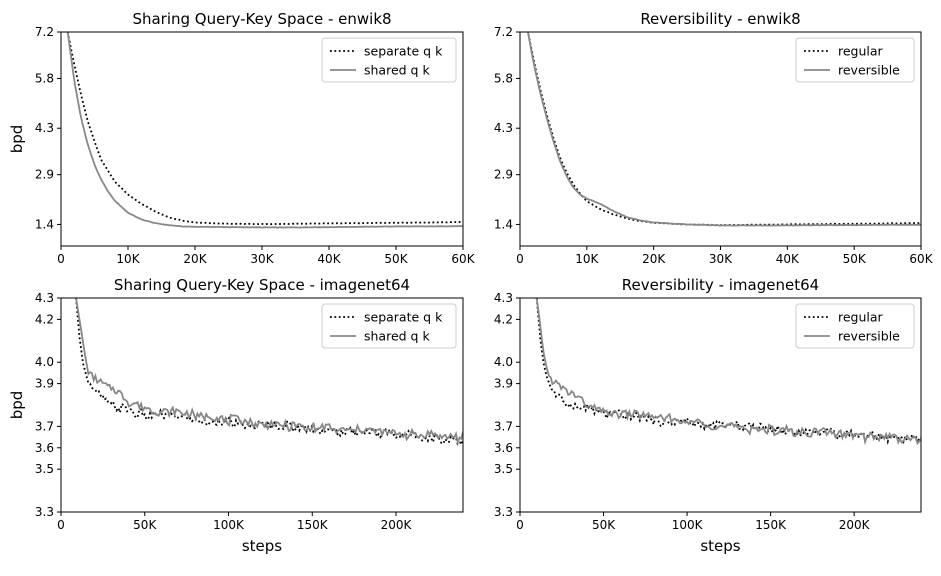  I want to click on chart-title: Reversibility - enwik8, so click(720, 19).